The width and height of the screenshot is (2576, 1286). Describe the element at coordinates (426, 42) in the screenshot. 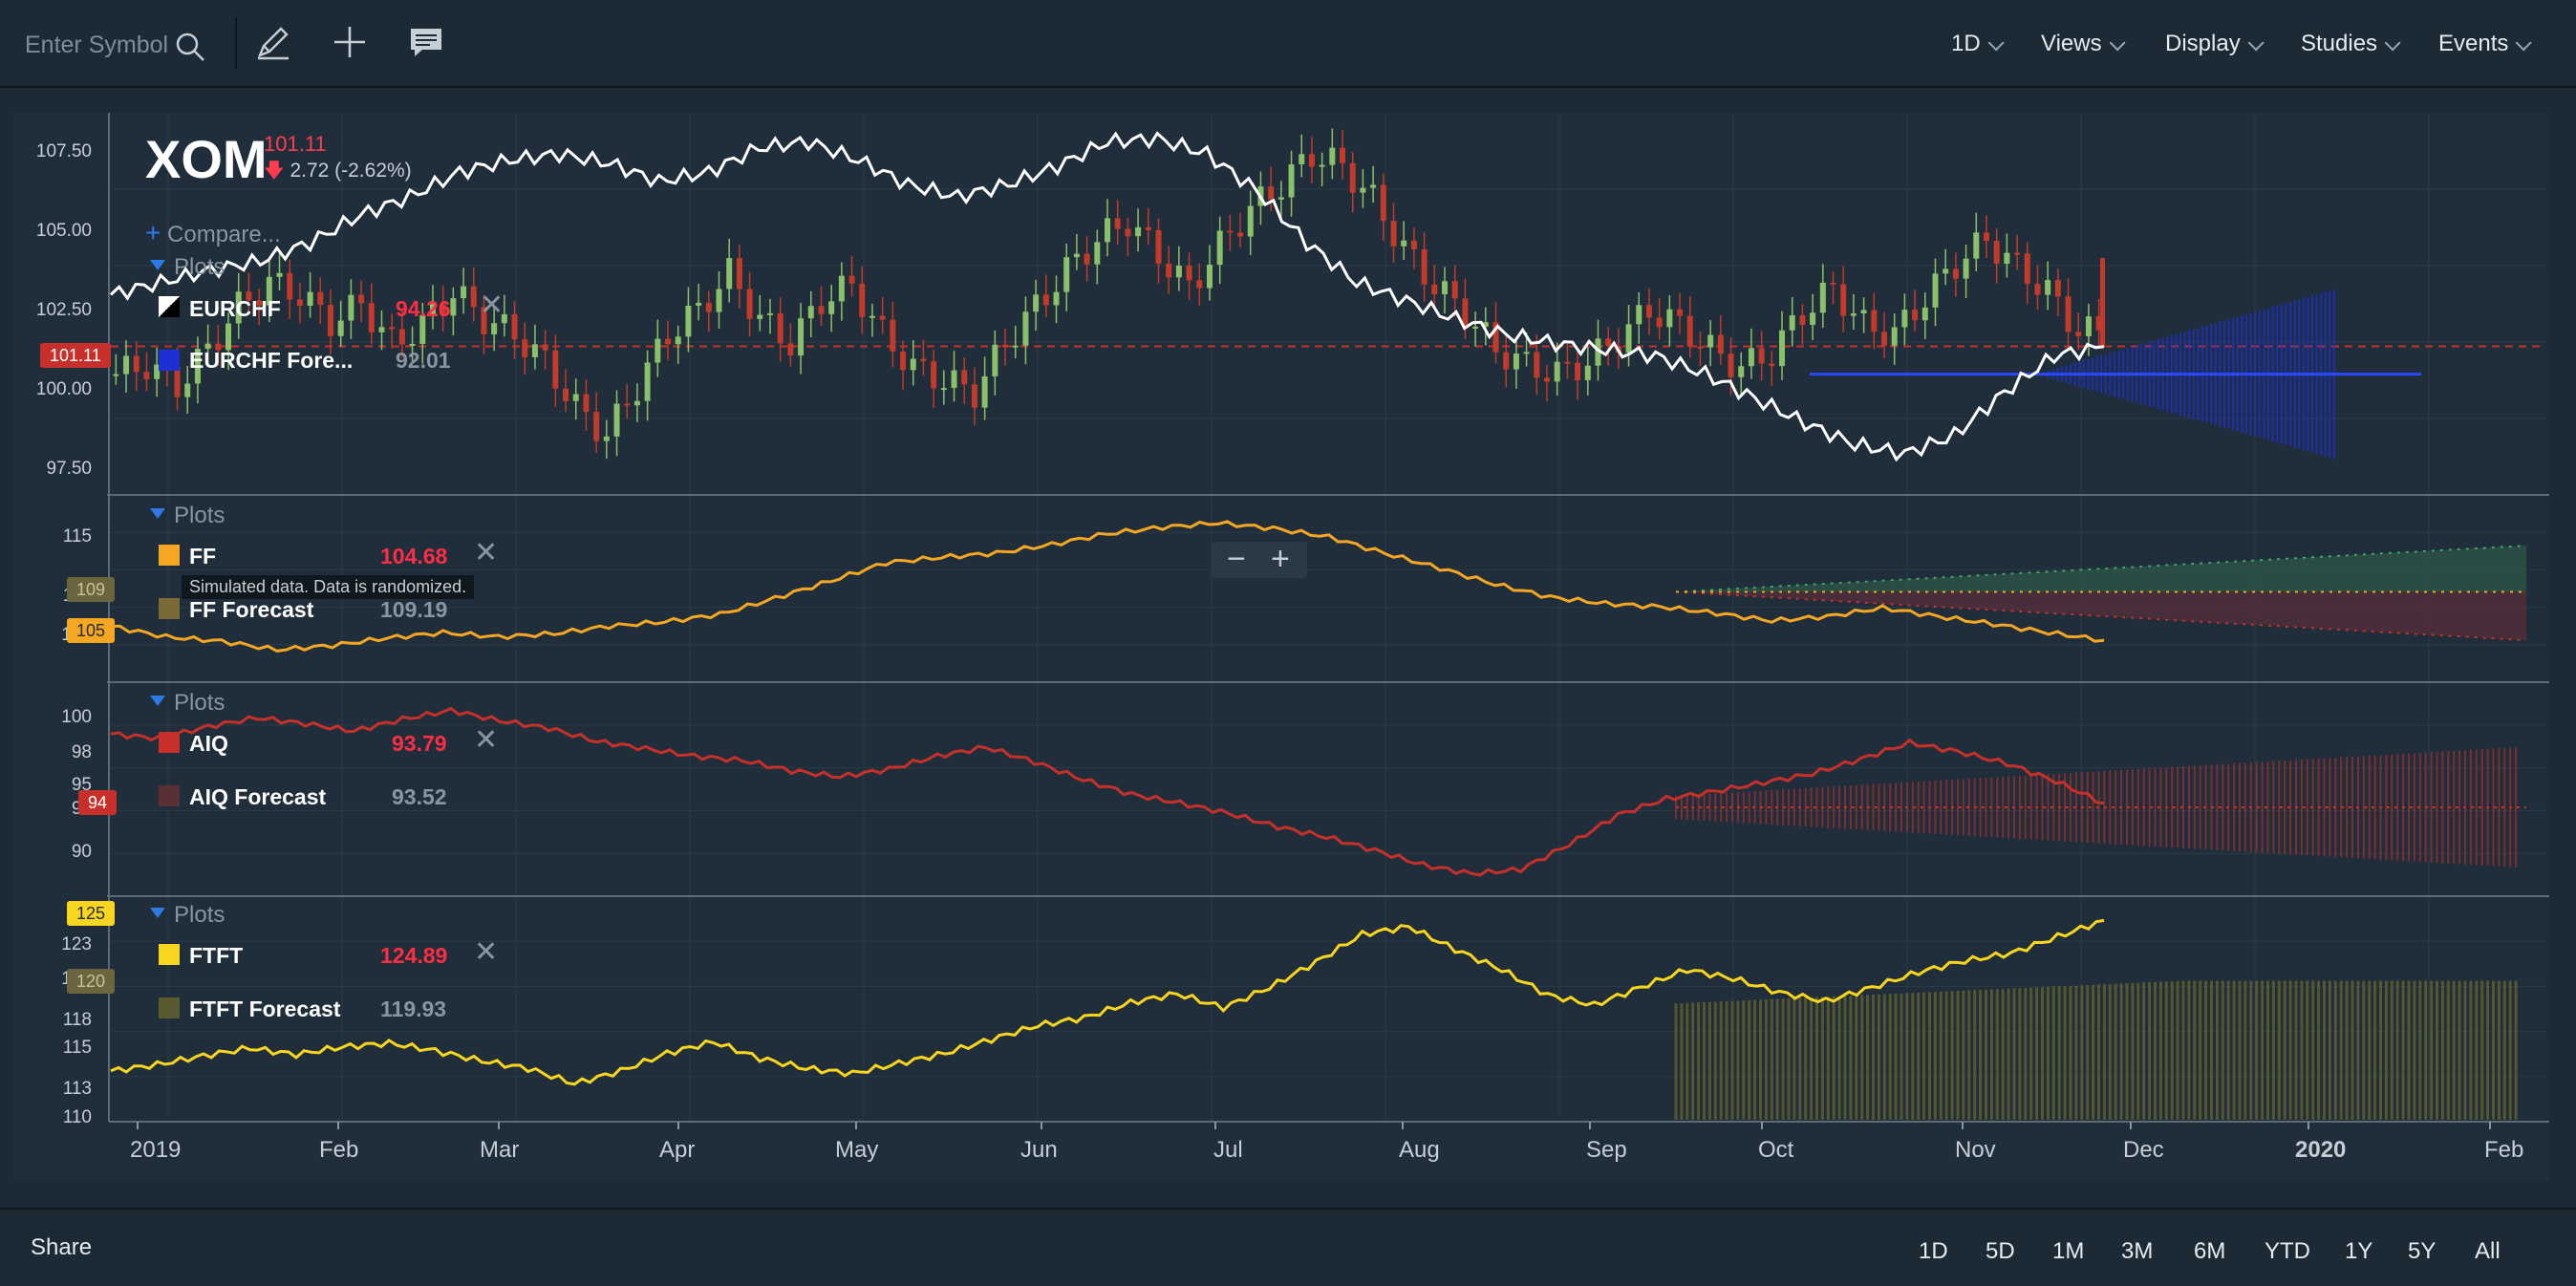

I see `comment-icon` at that location.